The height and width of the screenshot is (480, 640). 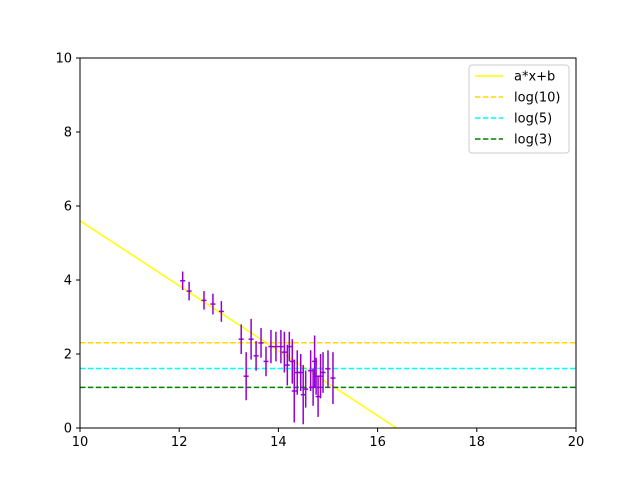 I want to click on legend-label: a*x+b, so click(x=534, y=77).